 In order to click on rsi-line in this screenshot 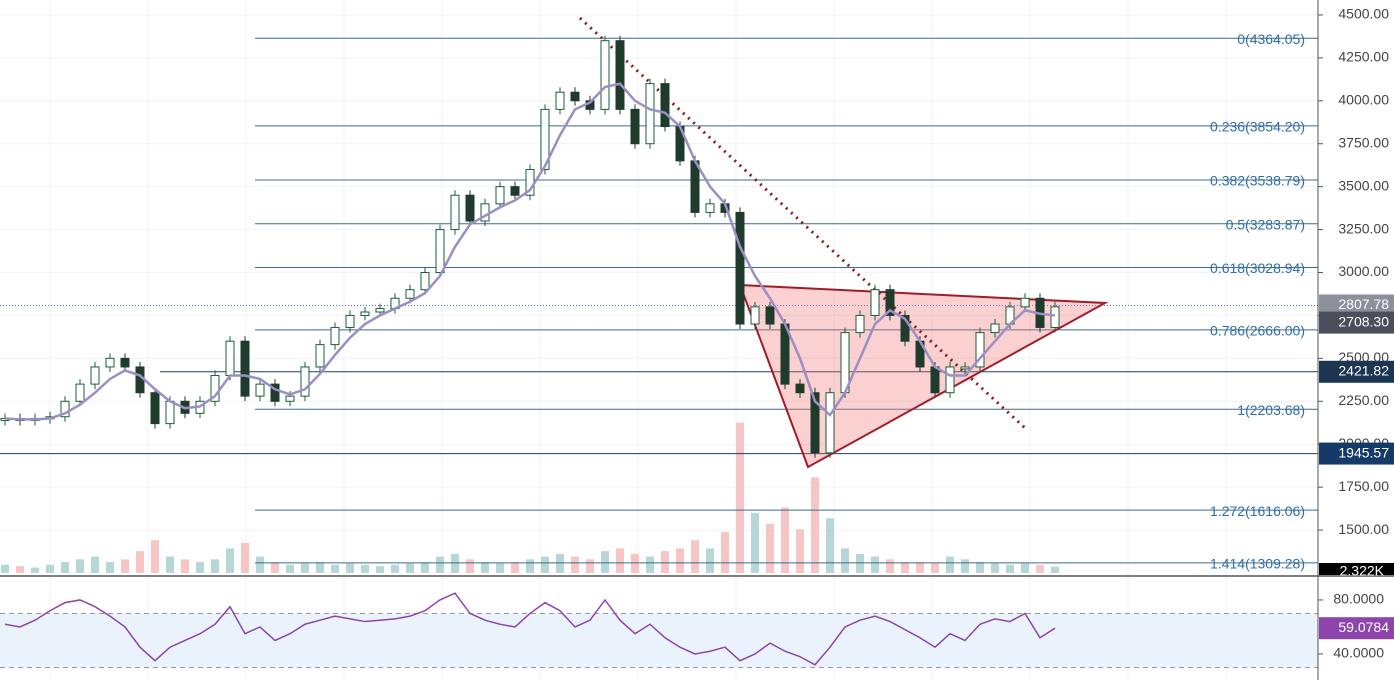, I will do `click(530, 629)`.